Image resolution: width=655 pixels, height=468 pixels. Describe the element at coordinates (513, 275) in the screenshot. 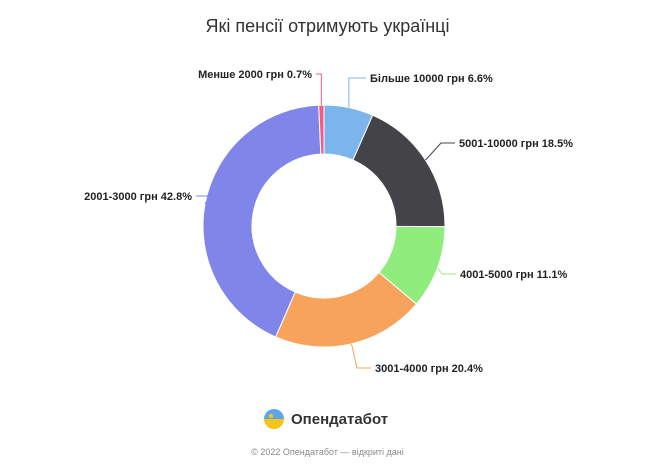

I see `slice-label: 4001-5000 грн 11.1%` at that location.